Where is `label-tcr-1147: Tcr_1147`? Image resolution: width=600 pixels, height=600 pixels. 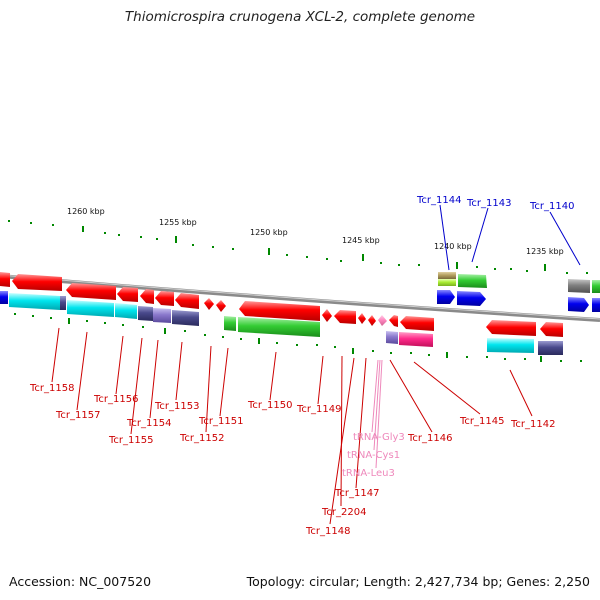 label-tcr-1147: Tcr_1147 is located at coordinates (356, 493).